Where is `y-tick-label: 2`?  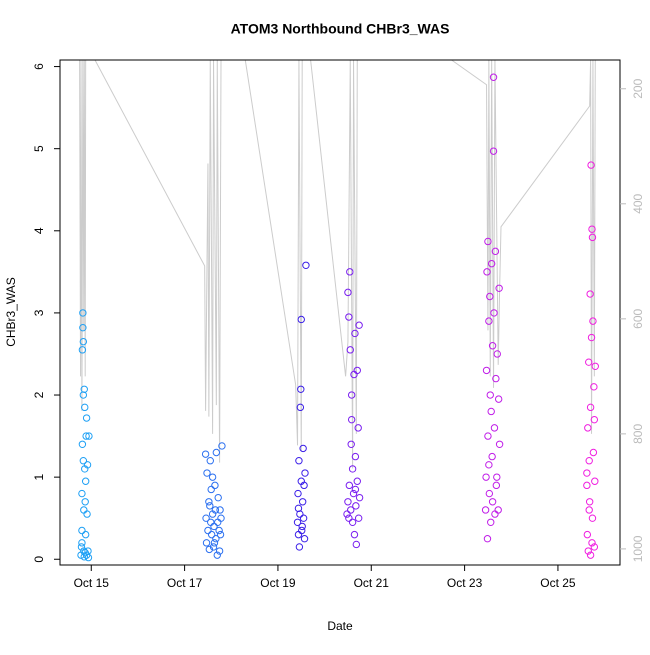 y-tick-label: 2 is located at coordinates (39, 394).